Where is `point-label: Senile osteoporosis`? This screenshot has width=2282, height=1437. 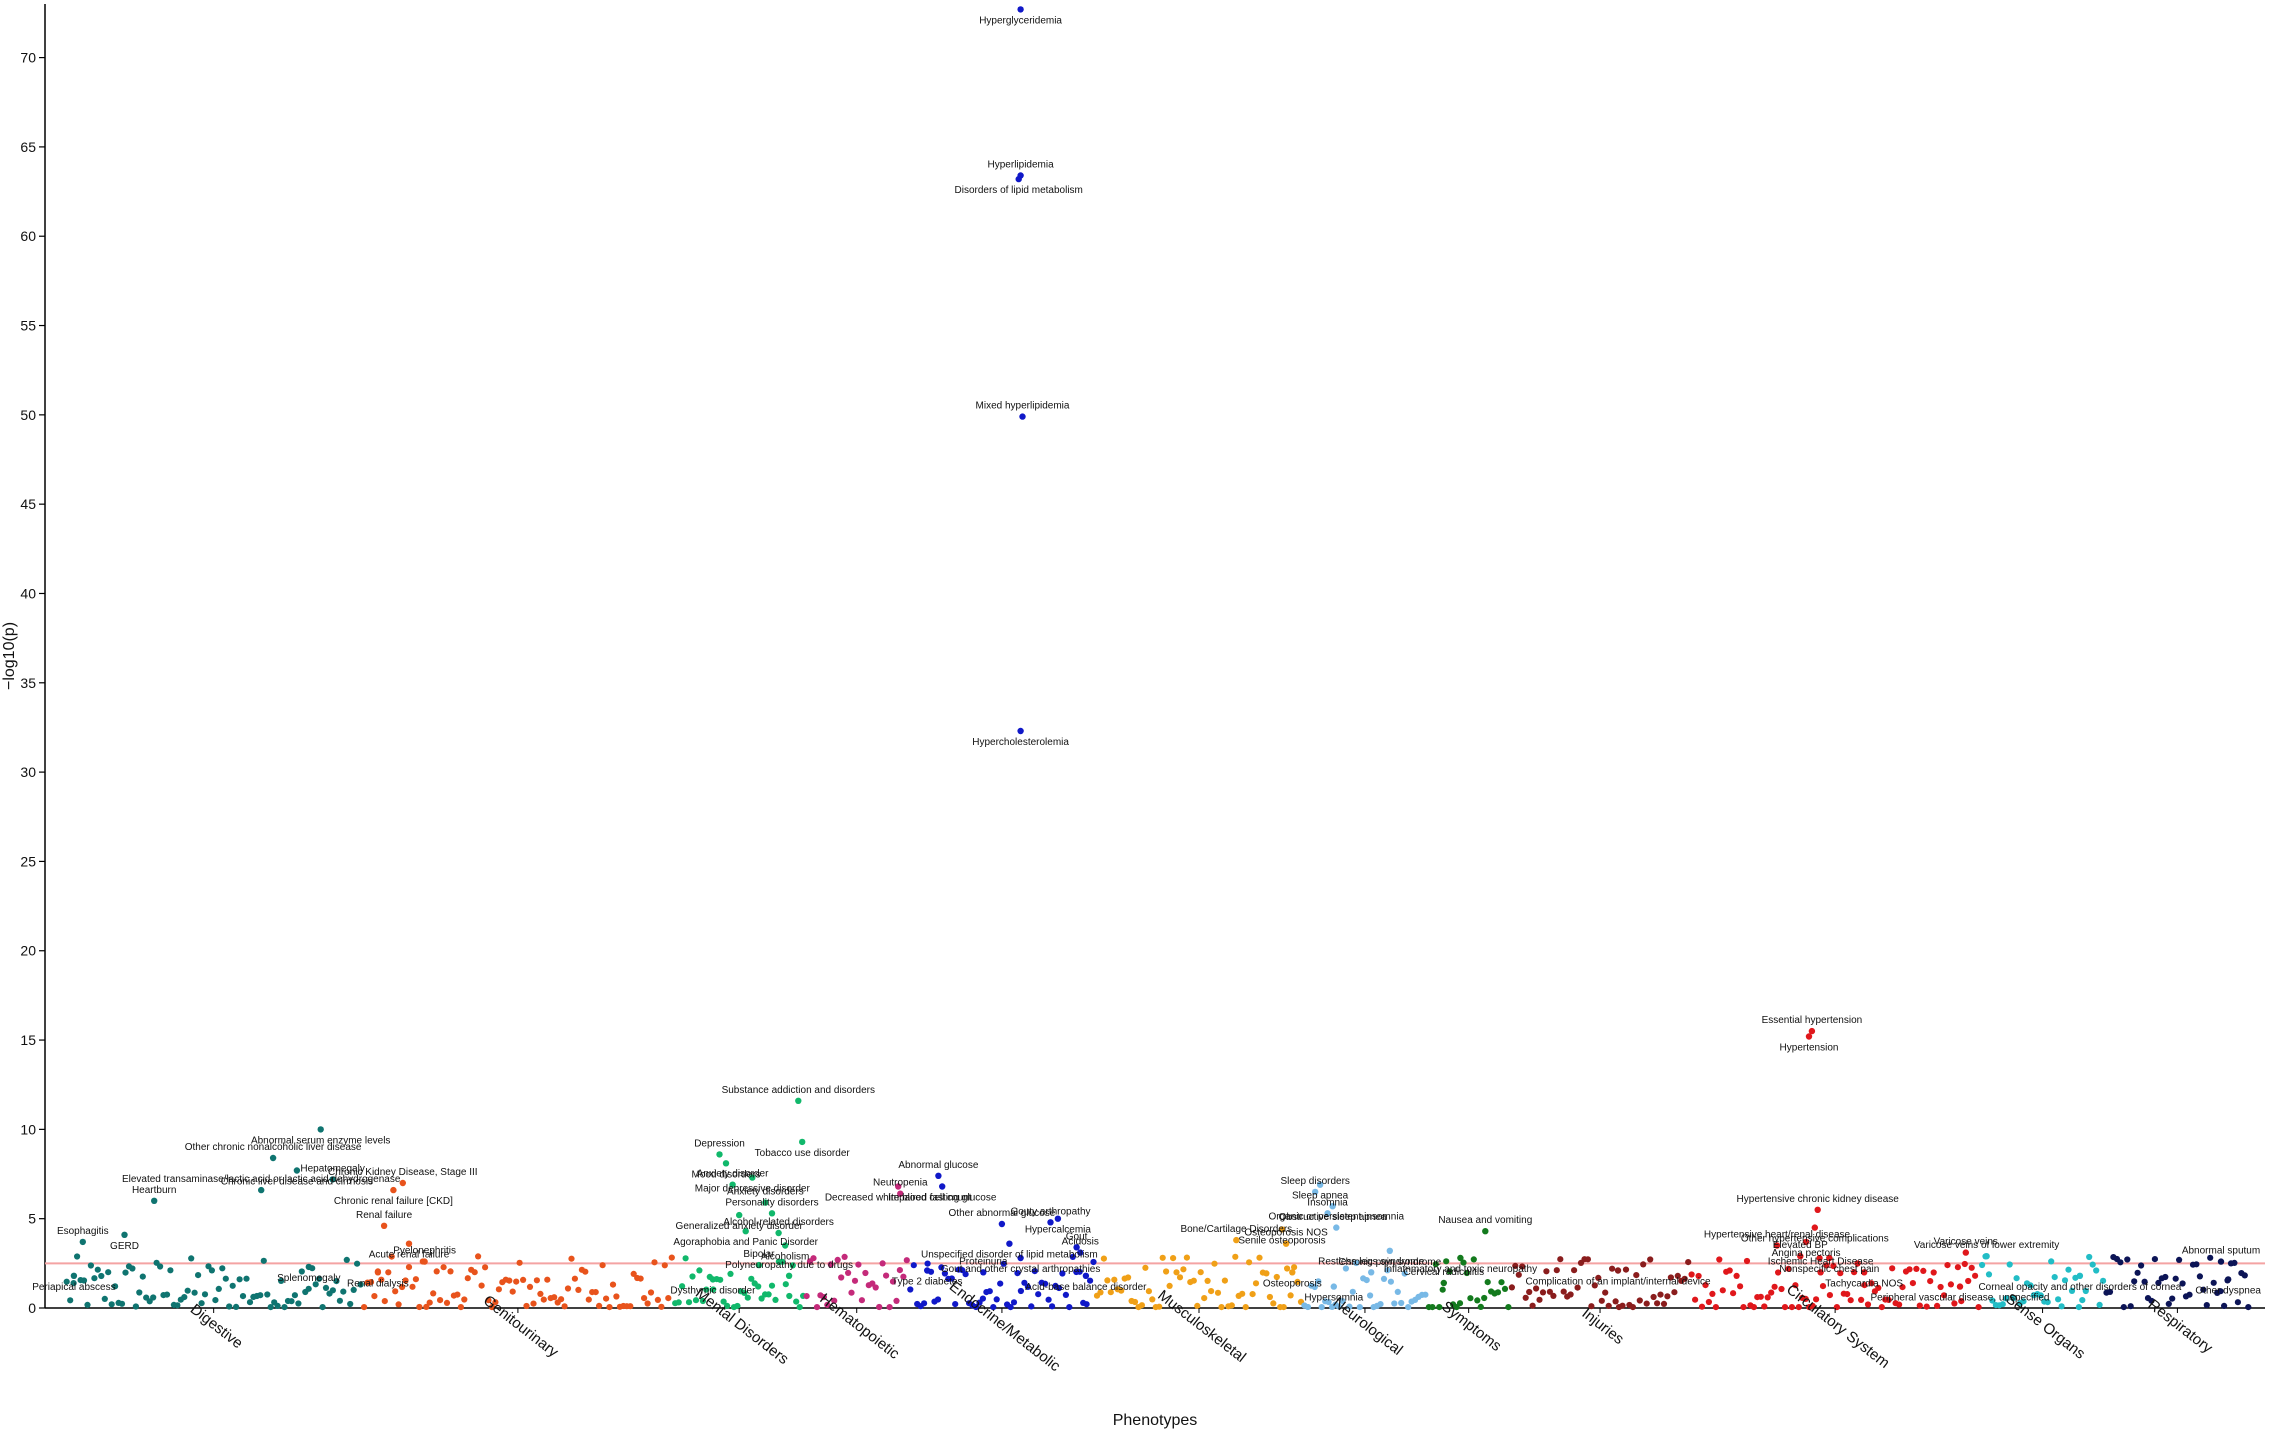 point-label: Senile osteoporosis is located at coordinates (1281, 1240).